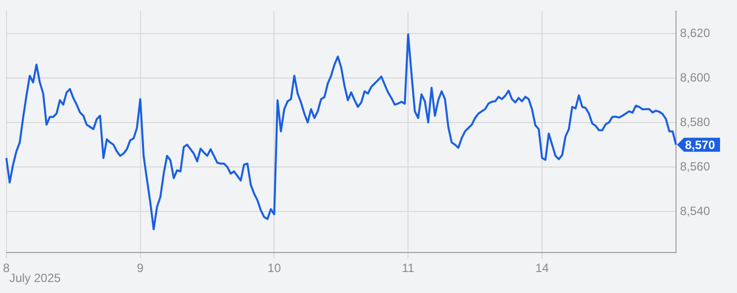  What do you see at coordinates (542, 268) in the screenshot?
I see `x-tick-label: 14` at bounding box center [542, 268].